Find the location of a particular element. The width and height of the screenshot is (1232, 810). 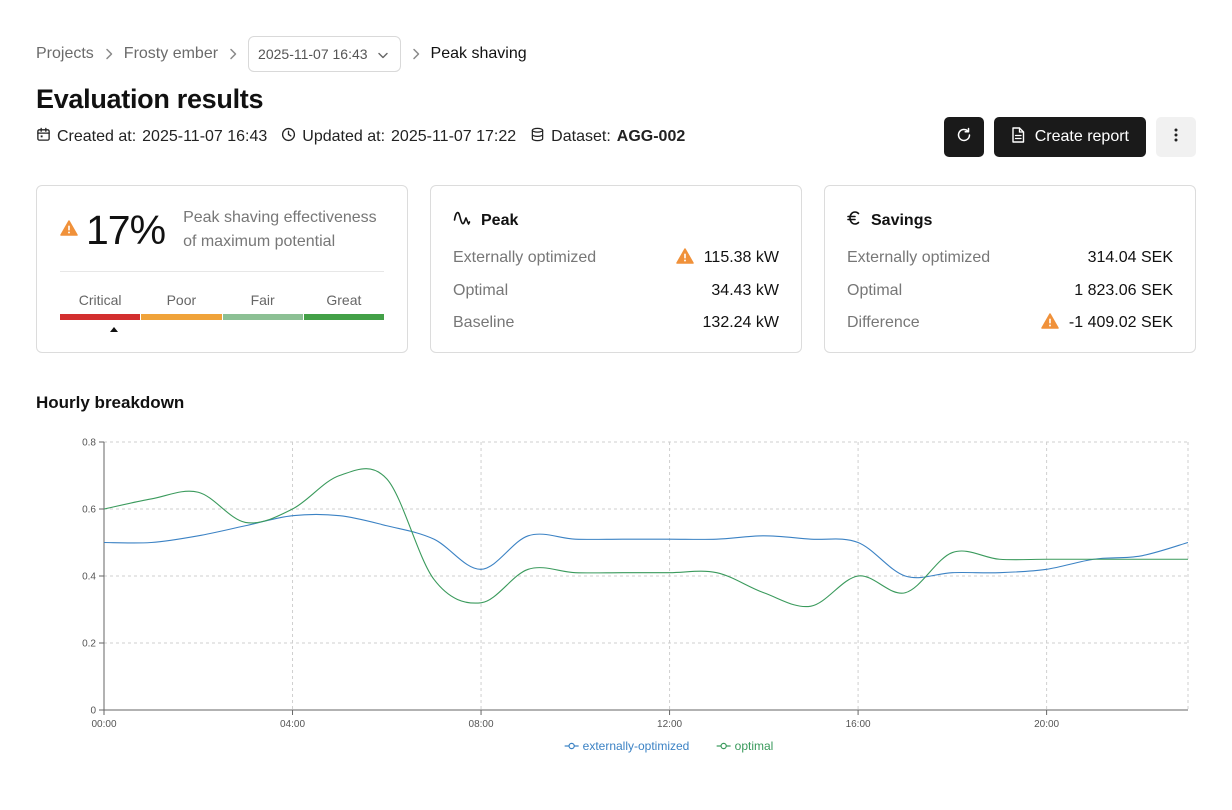

savings-row-difference: Difference -1 409.02 SEK is located at coordinates (1010, 323).